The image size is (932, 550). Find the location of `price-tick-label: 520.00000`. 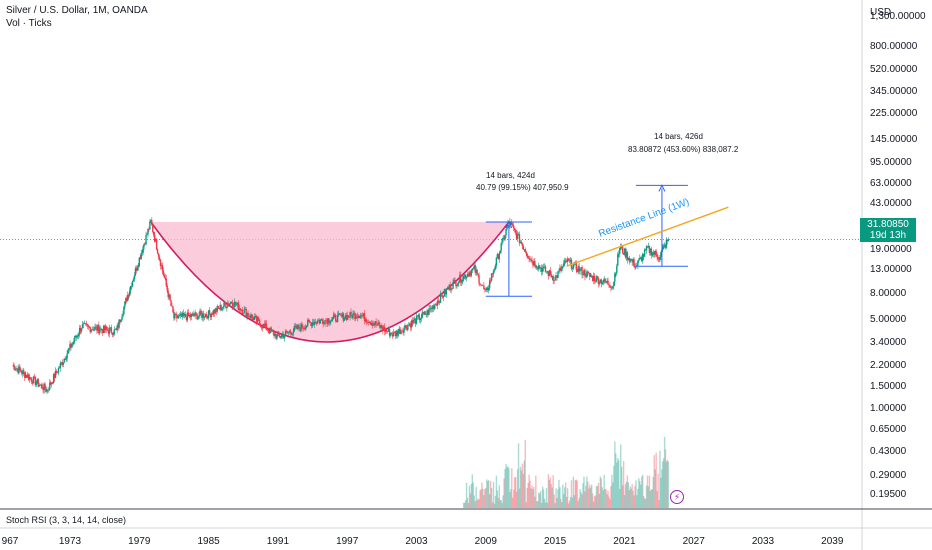

price-tick-label: 520.00000 is located at coordinates (894, 69).